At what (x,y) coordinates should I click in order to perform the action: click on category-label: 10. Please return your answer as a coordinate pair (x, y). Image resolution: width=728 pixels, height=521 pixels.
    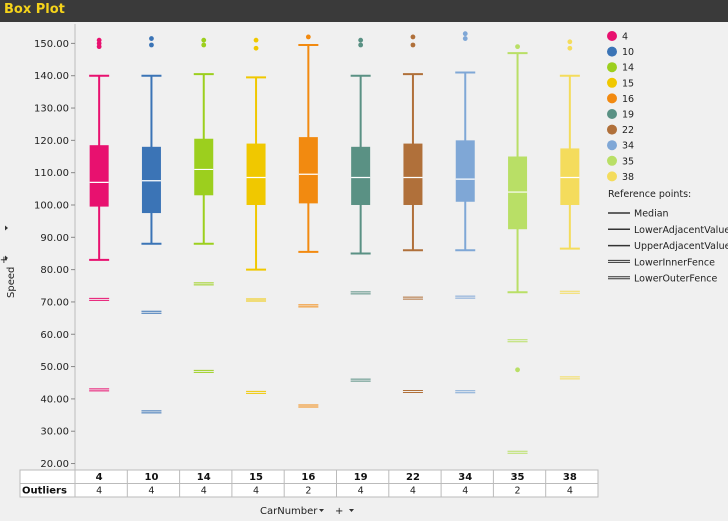
    Looking at the image, I should click on (151, 477).